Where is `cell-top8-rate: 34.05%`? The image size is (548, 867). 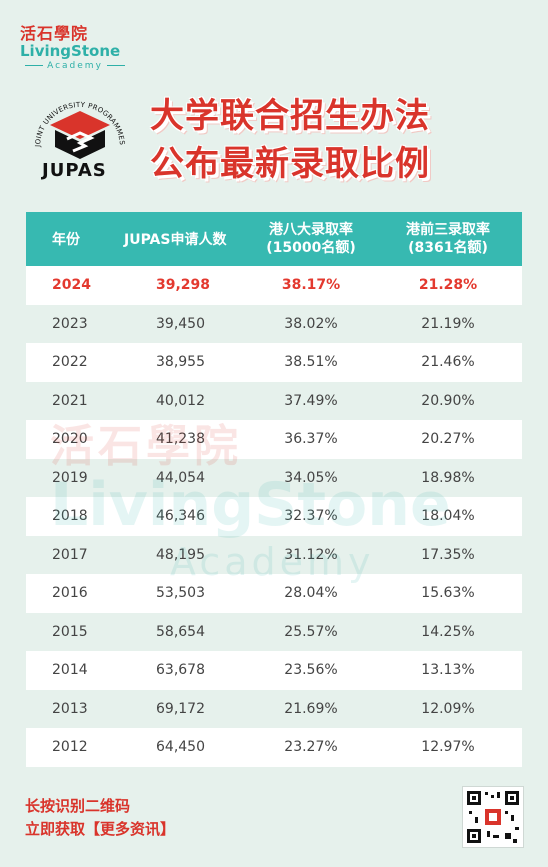
cell-top8-rate: 34.05% is located at coordinates (311, 477).